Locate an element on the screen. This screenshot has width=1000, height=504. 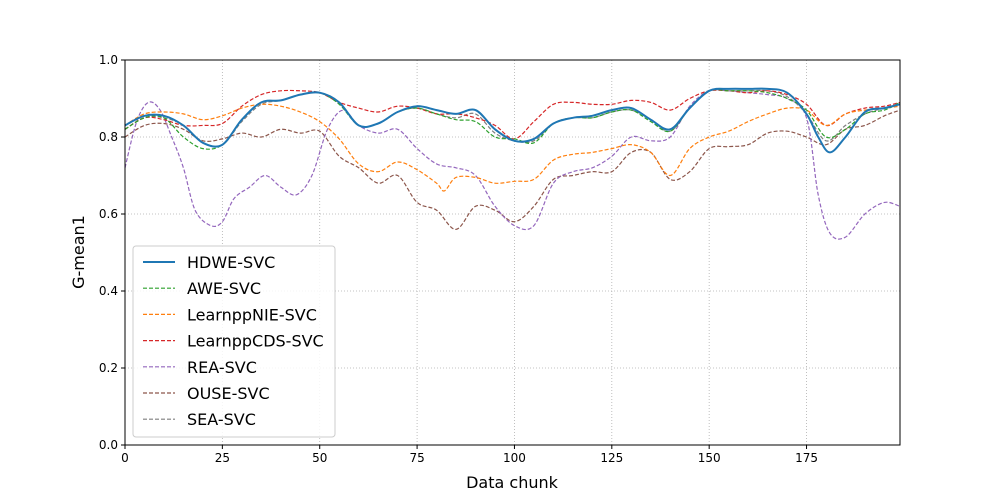
x-tick-label: 100 is located at coordinates (514, 458).